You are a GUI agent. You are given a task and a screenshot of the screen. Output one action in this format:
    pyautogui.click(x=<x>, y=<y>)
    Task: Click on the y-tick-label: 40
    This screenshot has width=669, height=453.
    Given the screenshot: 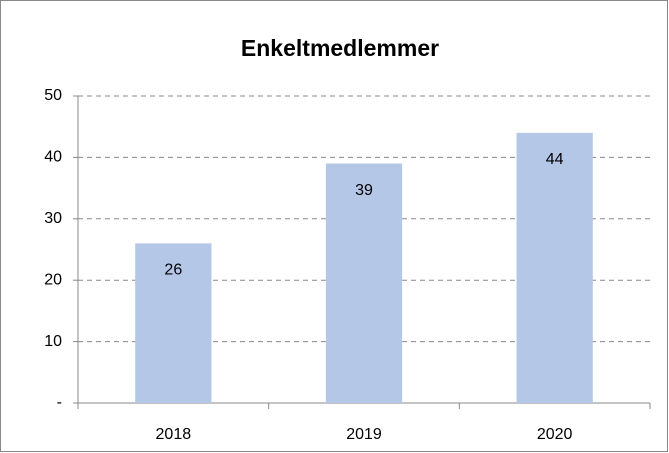 What is the action you would take?
    pyautogui.click(x=53, y=157)
    